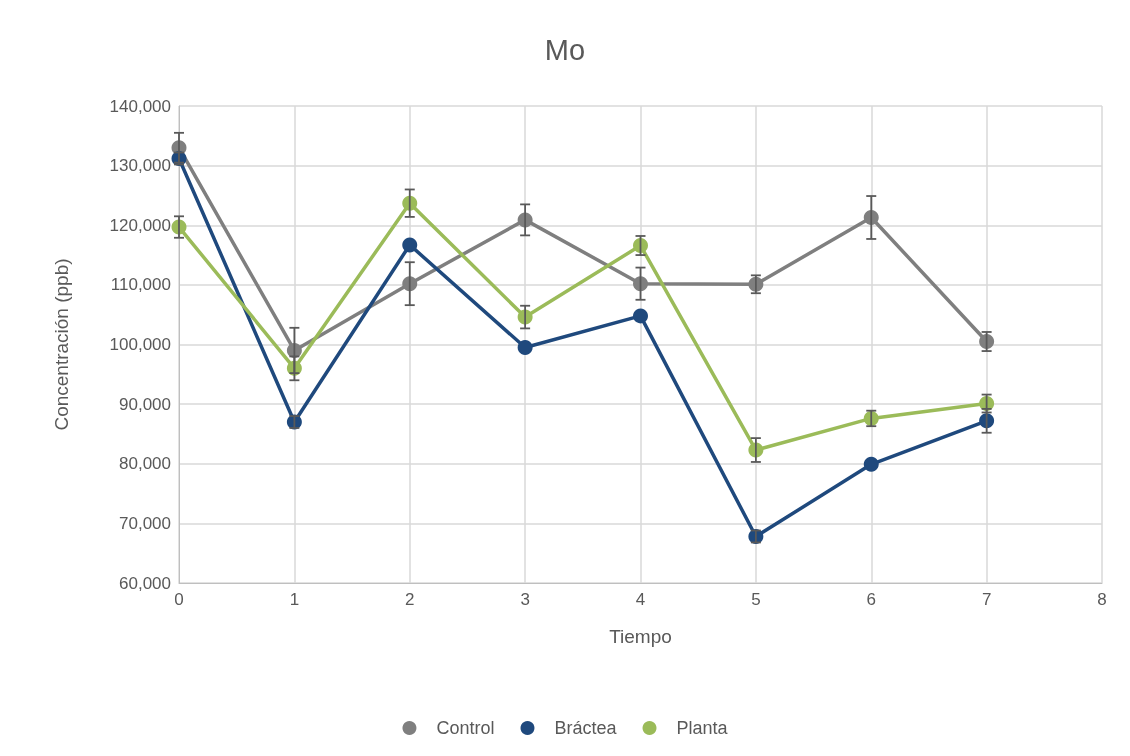 This screenshot has width=1130, height=756. What do you see at coordinates (179, 599) in the screenshot?
I see `x-tick-label: 0` at bounding box center [179, 599].